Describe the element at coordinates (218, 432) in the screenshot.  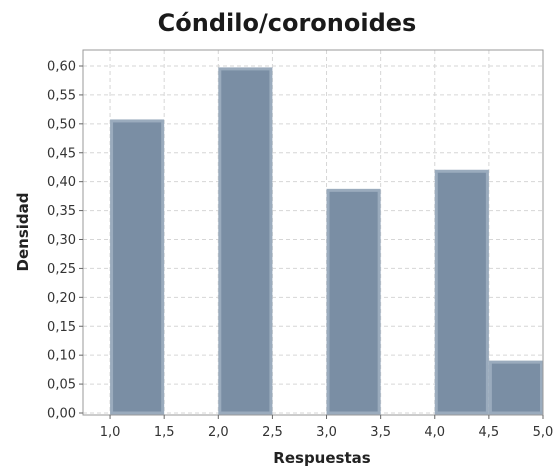
I see `x-tick-label: 2,0` at that location.